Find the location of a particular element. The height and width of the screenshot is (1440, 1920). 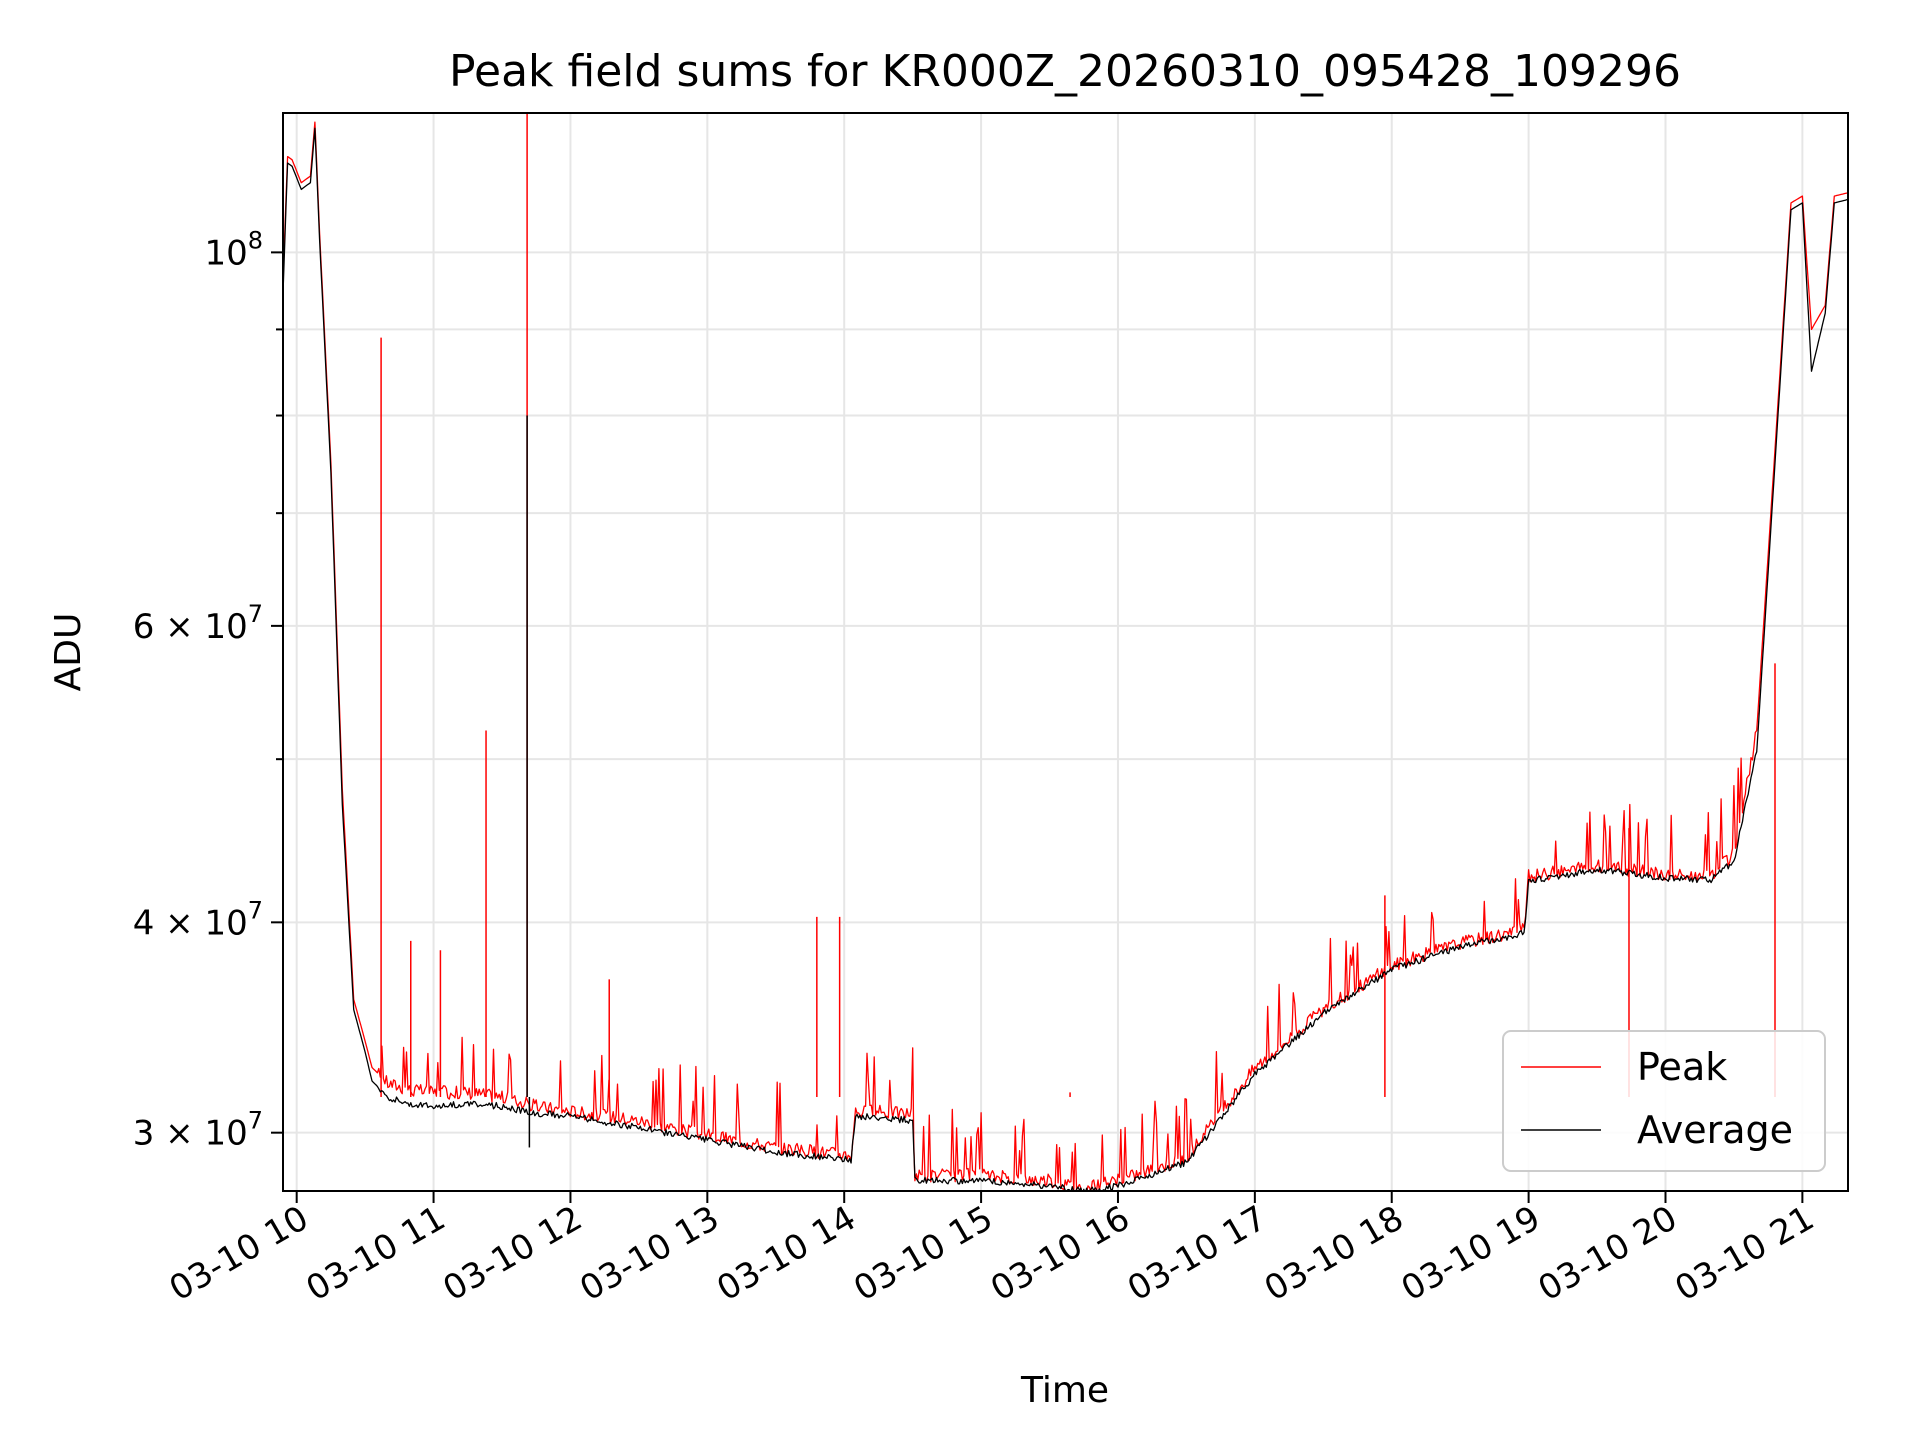

y-tick-label: 4 × 107 is located at coordinates (198, 919).